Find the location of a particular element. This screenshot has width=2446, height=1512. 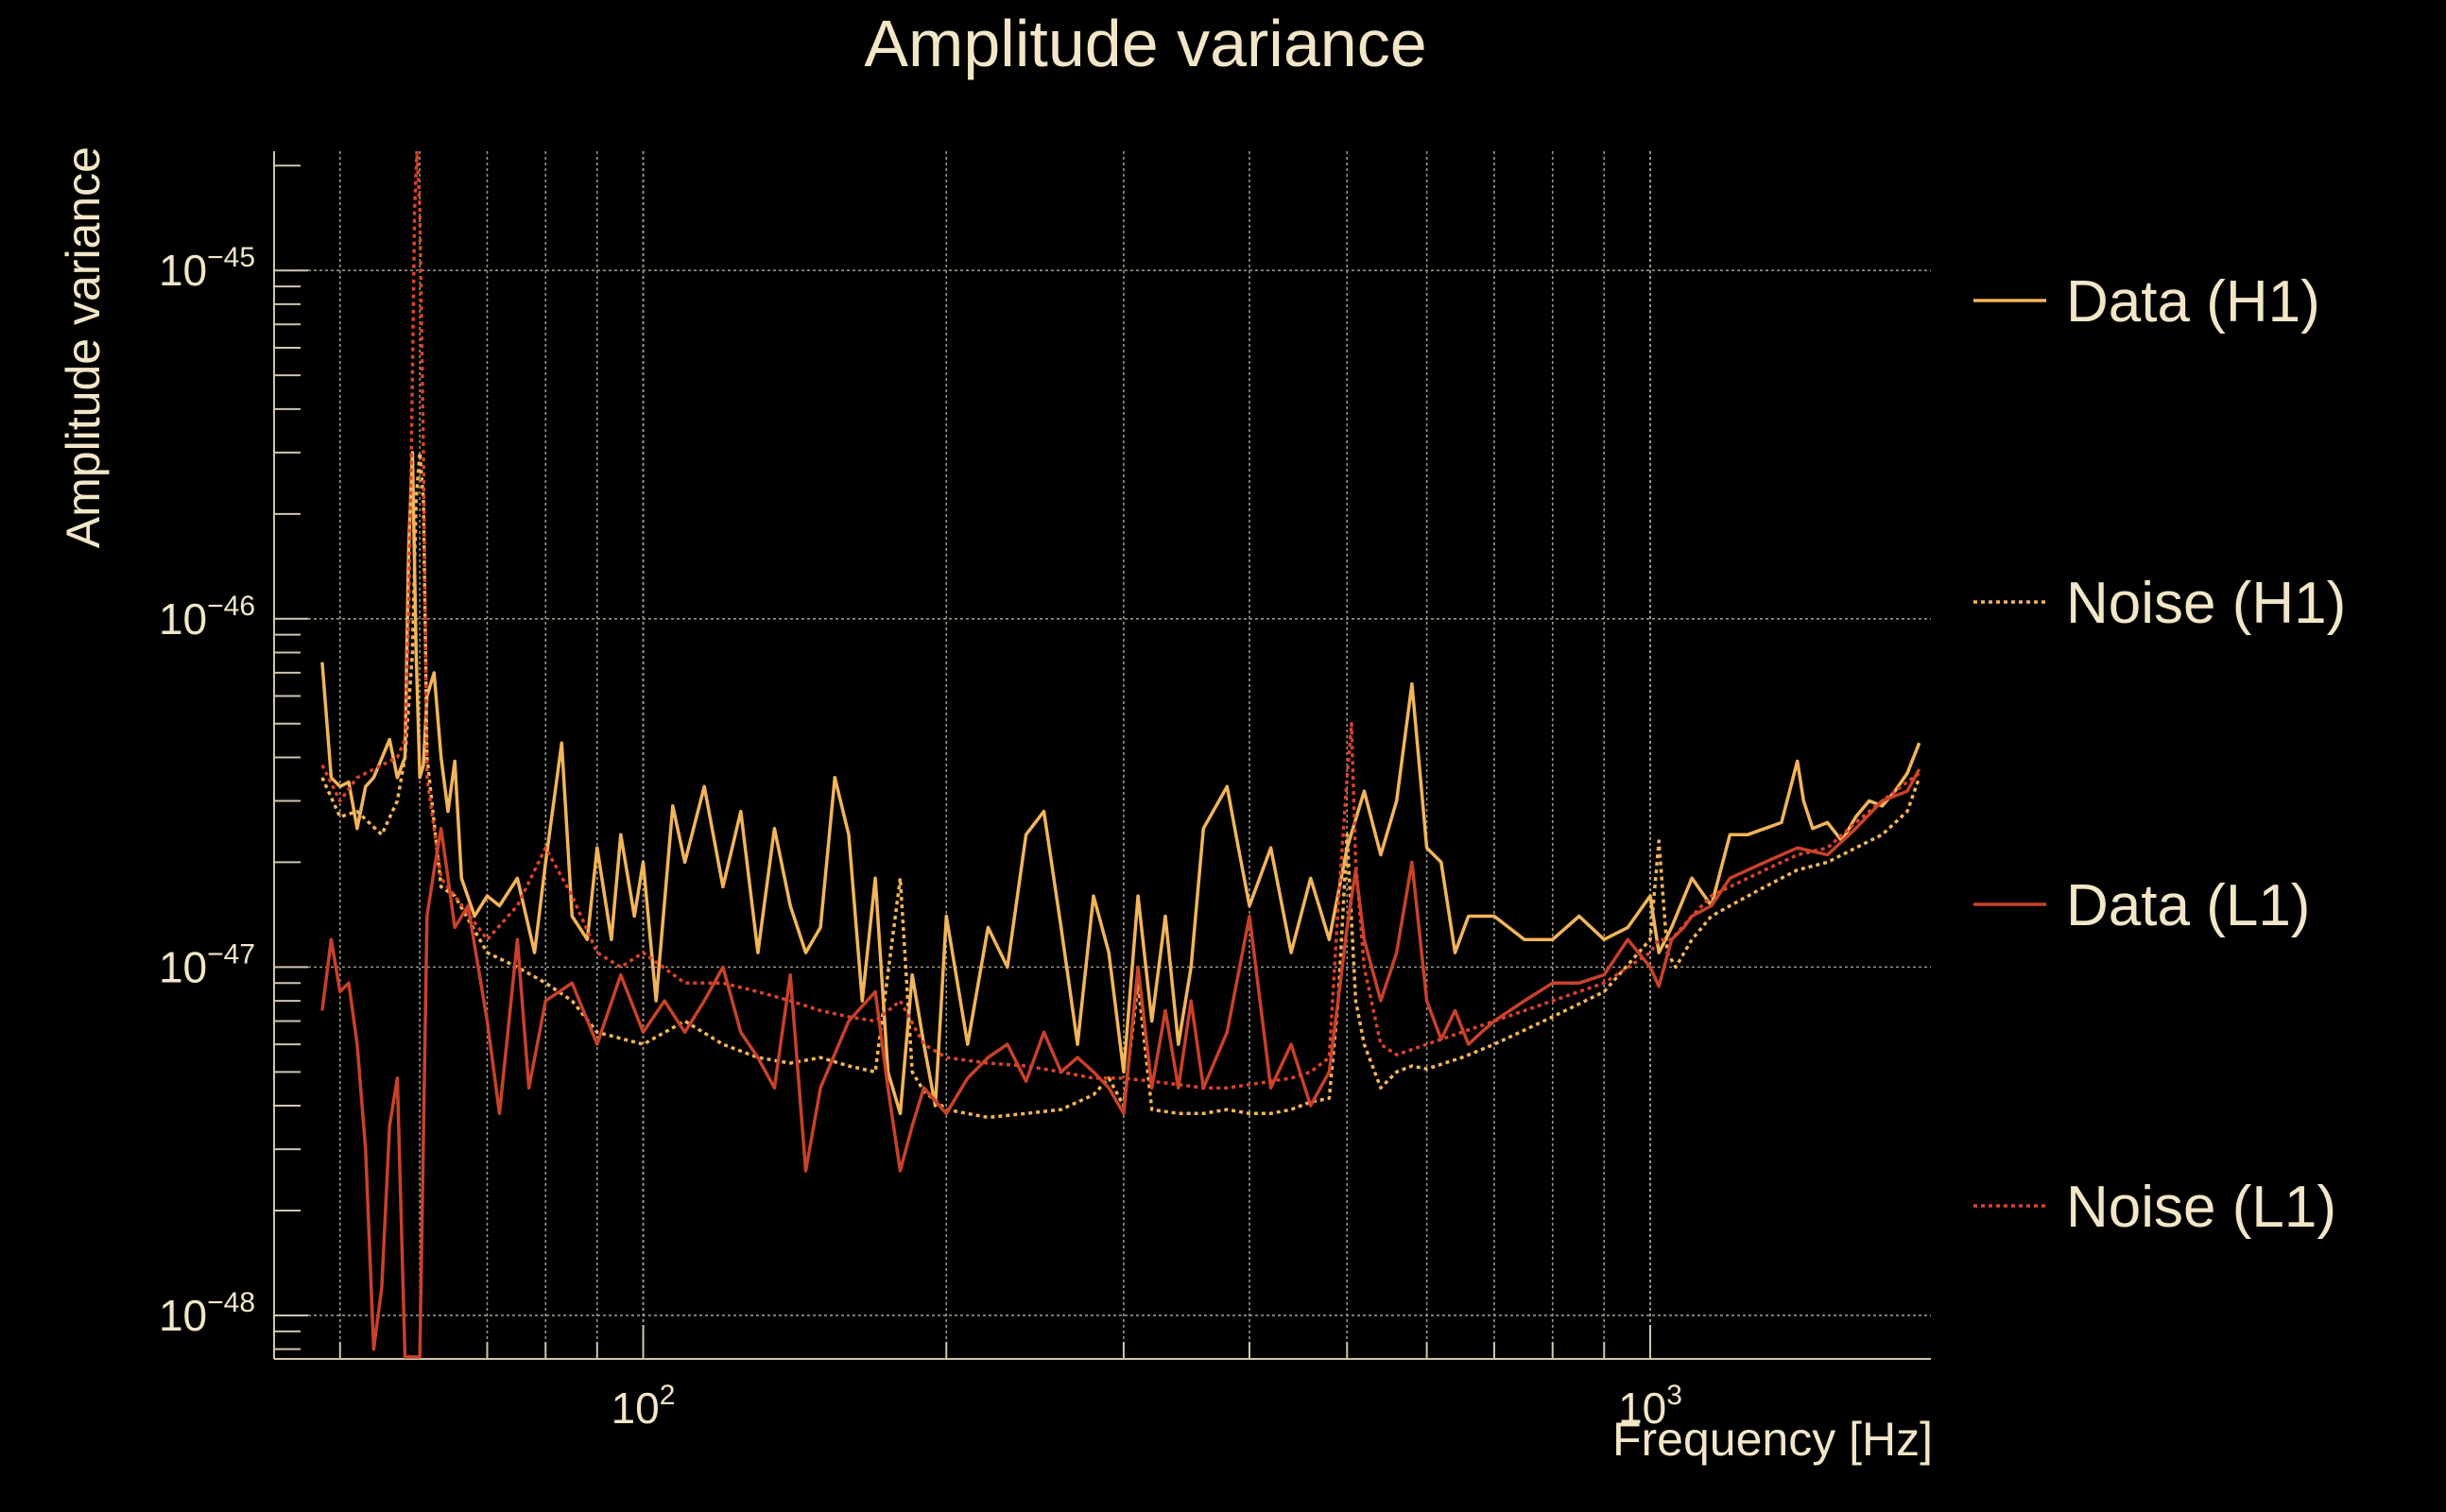

legend-label: Noise (H1) is located at coordinates (2206, 603).